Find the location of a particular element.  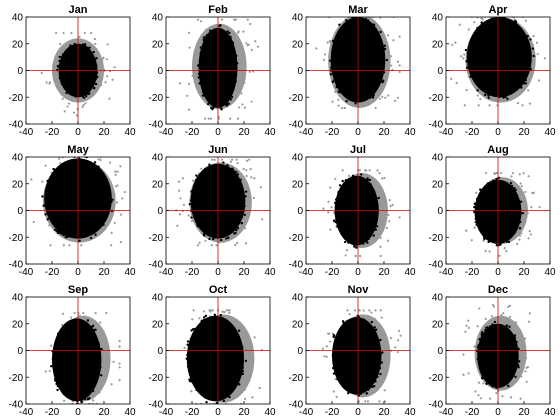

panel-aug-x-tick-label: 0 is located at coordinates (498, 272).